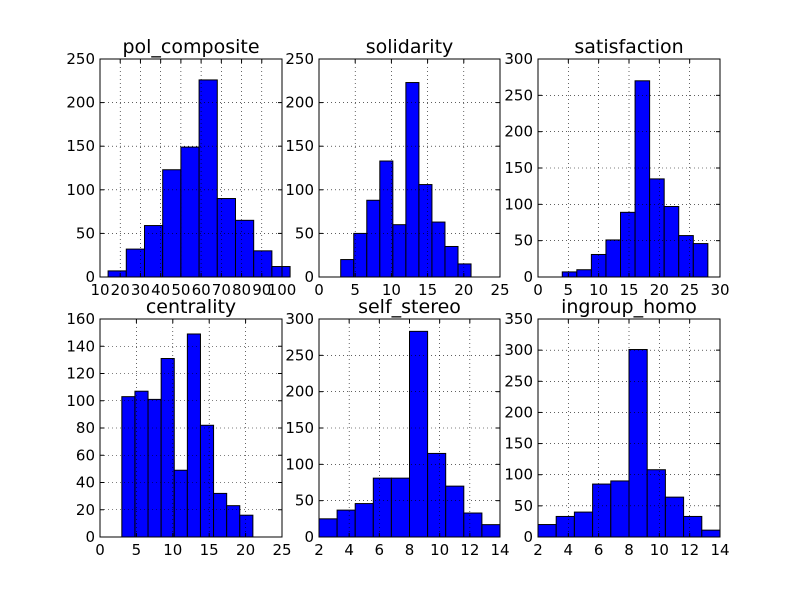 The width and height of the screenshot is (800, 597). Describe the element at coordinates (518, 132) in the screenshot. I see `satisfaction-y-tick-label-4: 200` at that location.